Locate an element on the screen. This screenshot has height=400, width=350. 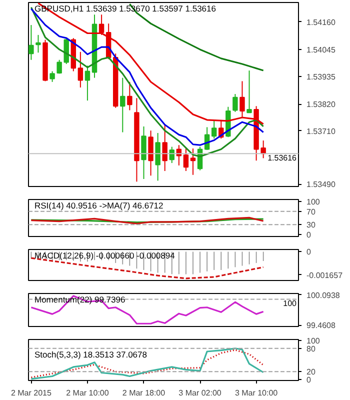
y-tick-label: 100.0938 is located at coordinates (323, 295).